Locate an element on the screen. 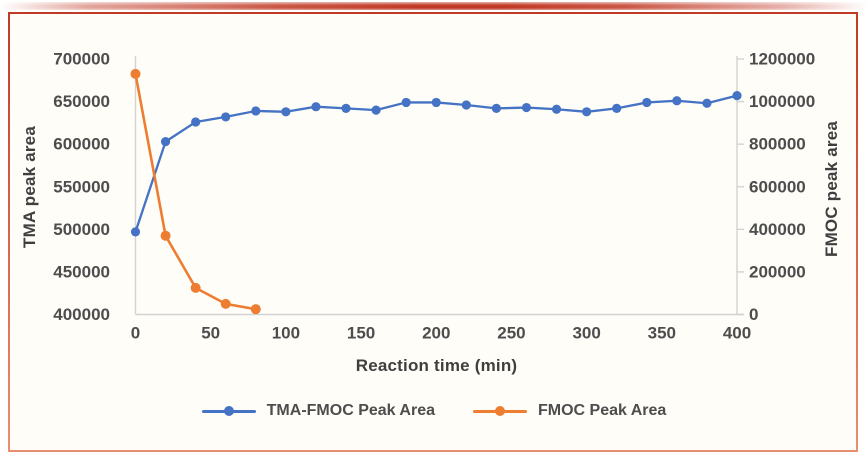 This screenshot has height=464, width=868. legend: TMA-FMOC Peak Area FMOC Peak Area is located at coordinates (434, 411).